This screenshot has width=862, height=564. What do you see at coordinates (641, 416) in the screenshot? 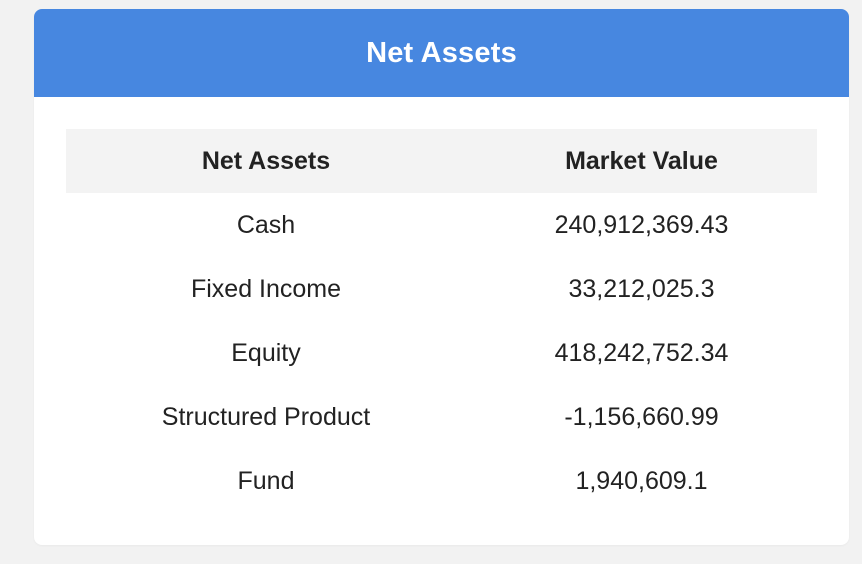
I see `market-value-cell: -1,156,660.99` at bounding box center [641, 416].